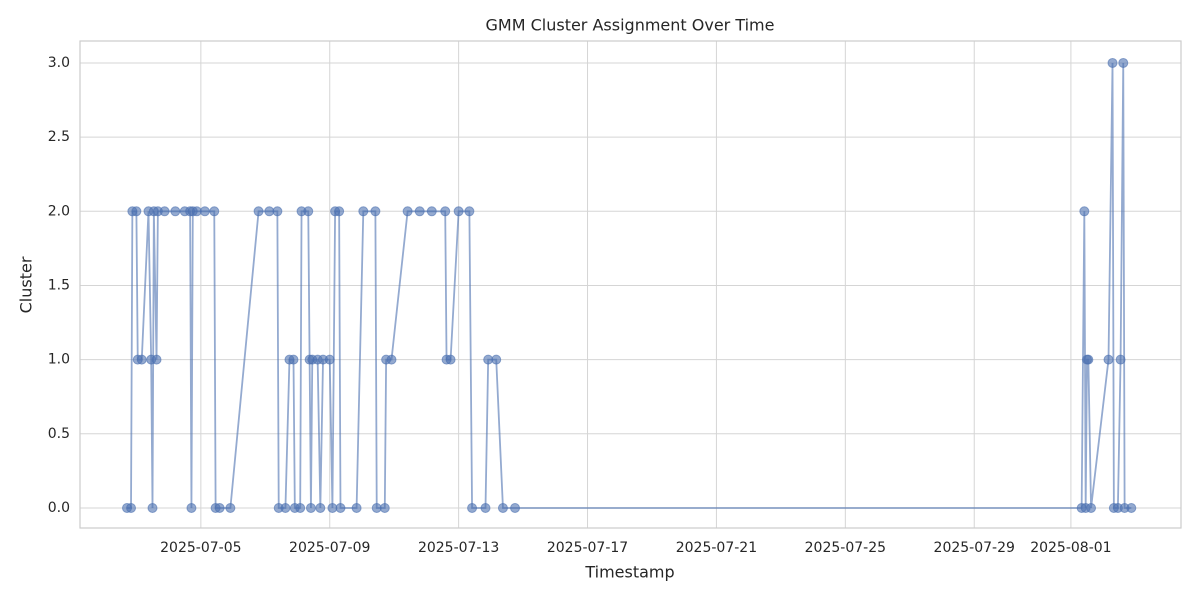  Describe the element at coordinates (59, 137) in the screenshot. I see `y-tick-label: 2.5` at that location.